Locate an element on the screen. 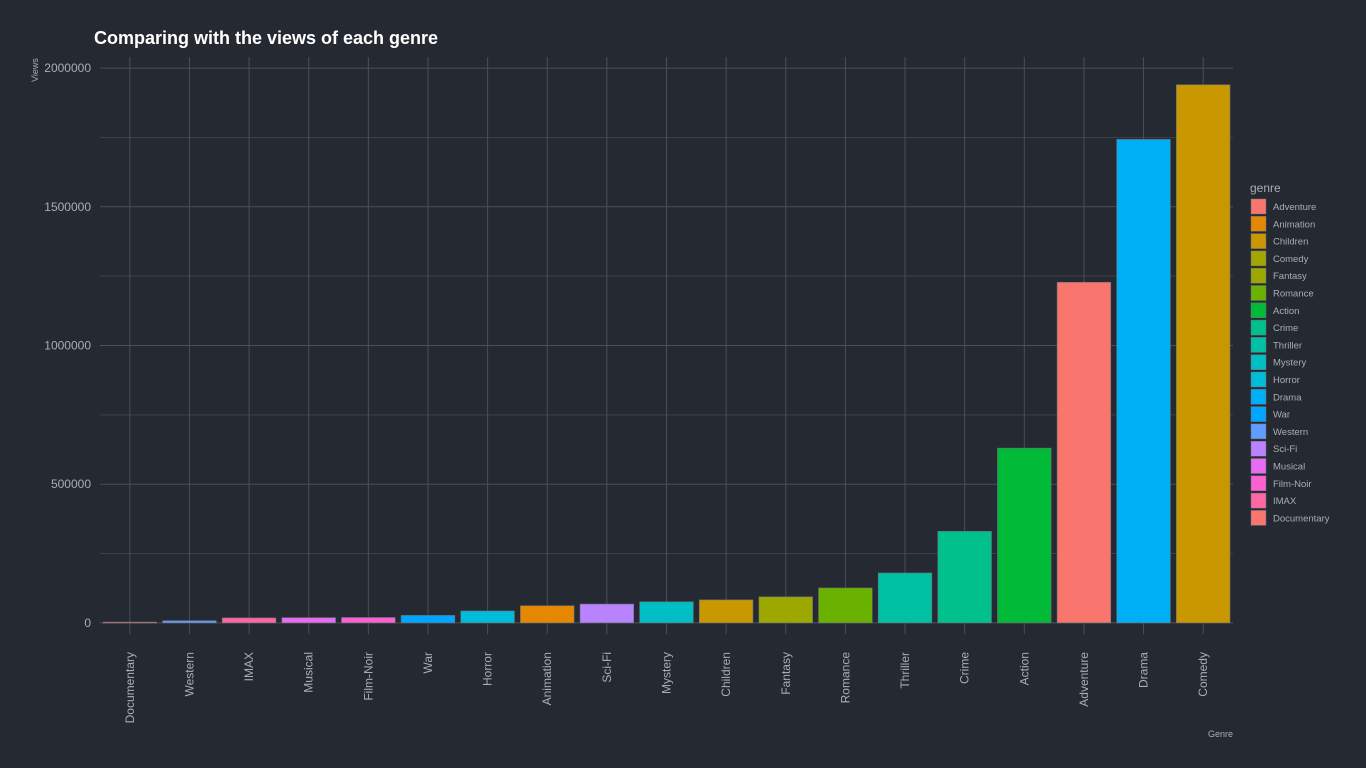 Image resolution: width=1366 pixels, height=768 pixels. x-tick-label: Animation is located at coordinates (547, 678).